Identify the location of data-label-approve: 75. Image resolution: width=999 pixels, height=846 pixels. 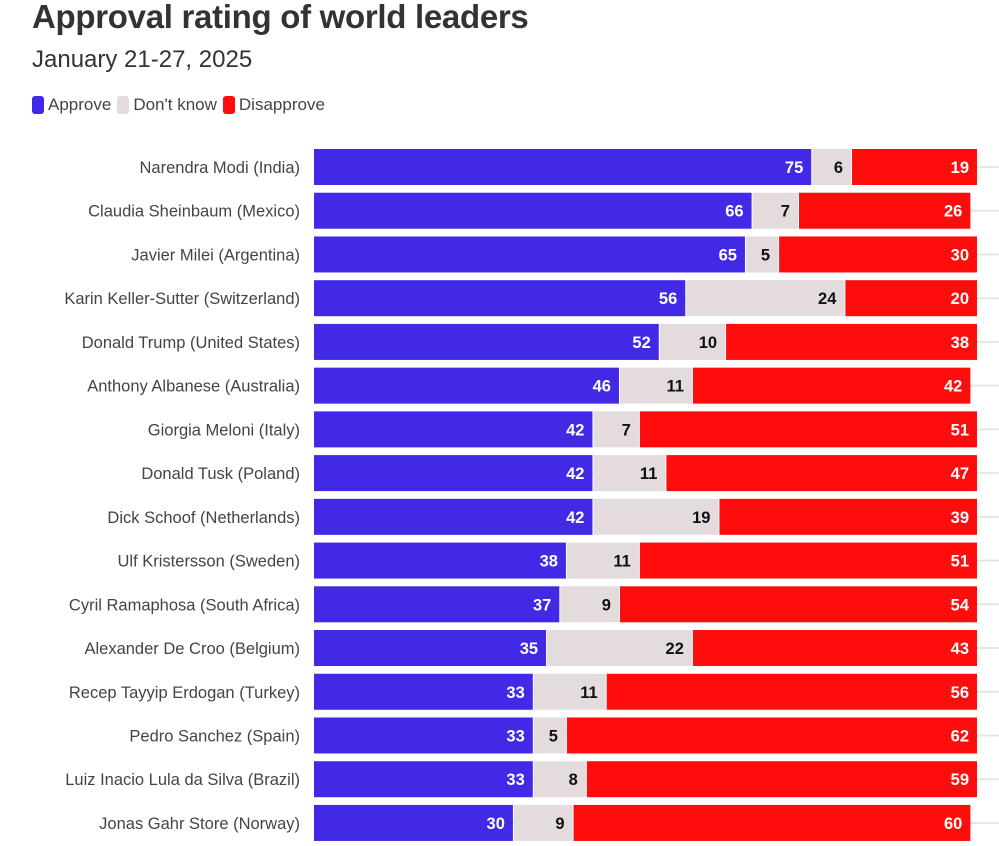
(794, 168).